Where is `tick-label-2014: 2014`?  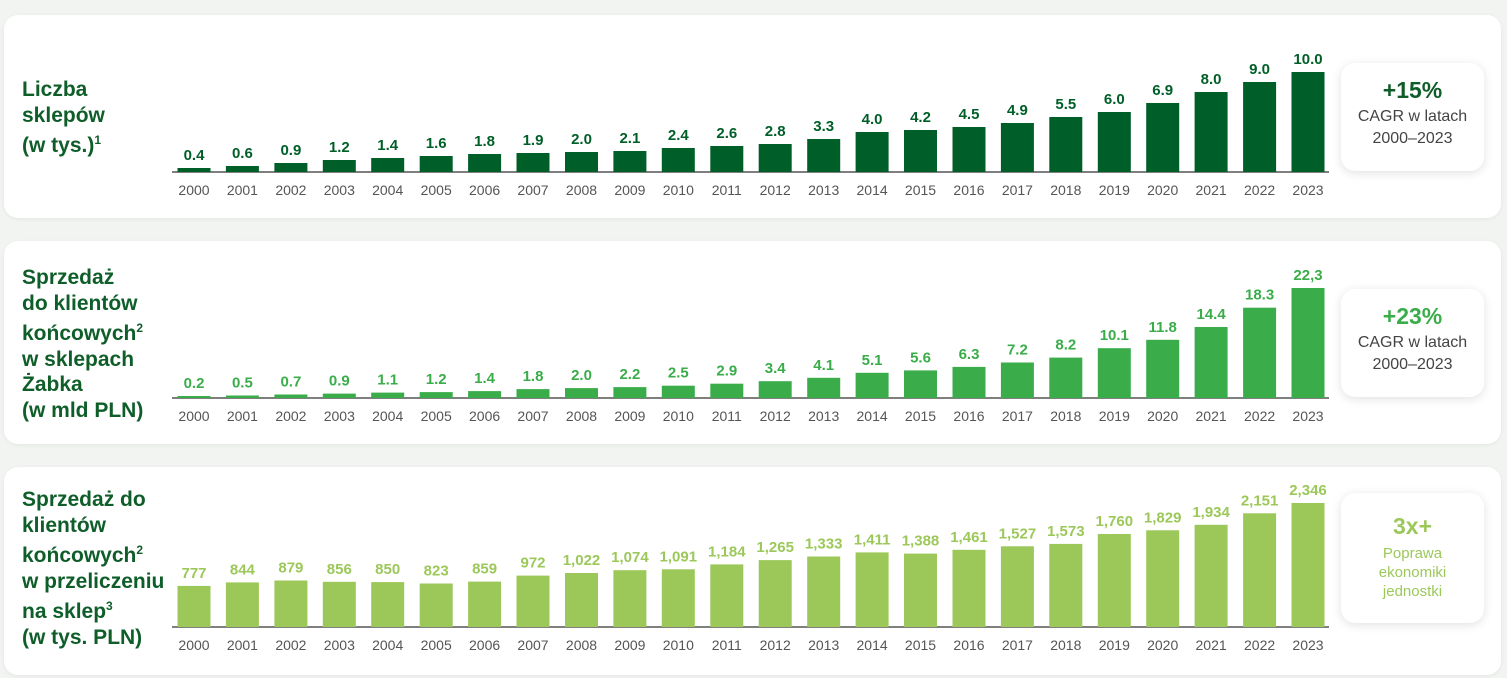 tick-label-2014: 2014 is located at coordinates (872, 645).